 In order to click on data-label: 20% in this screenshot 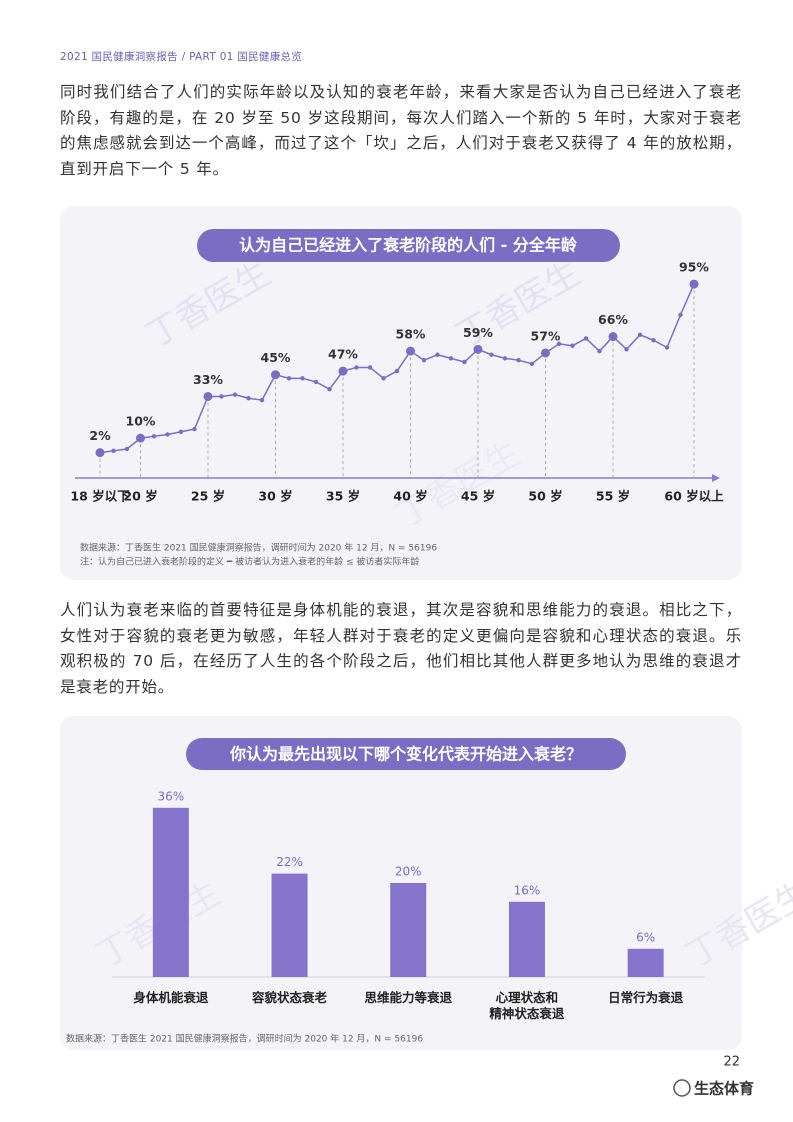, I will do `click(408, 872)`.